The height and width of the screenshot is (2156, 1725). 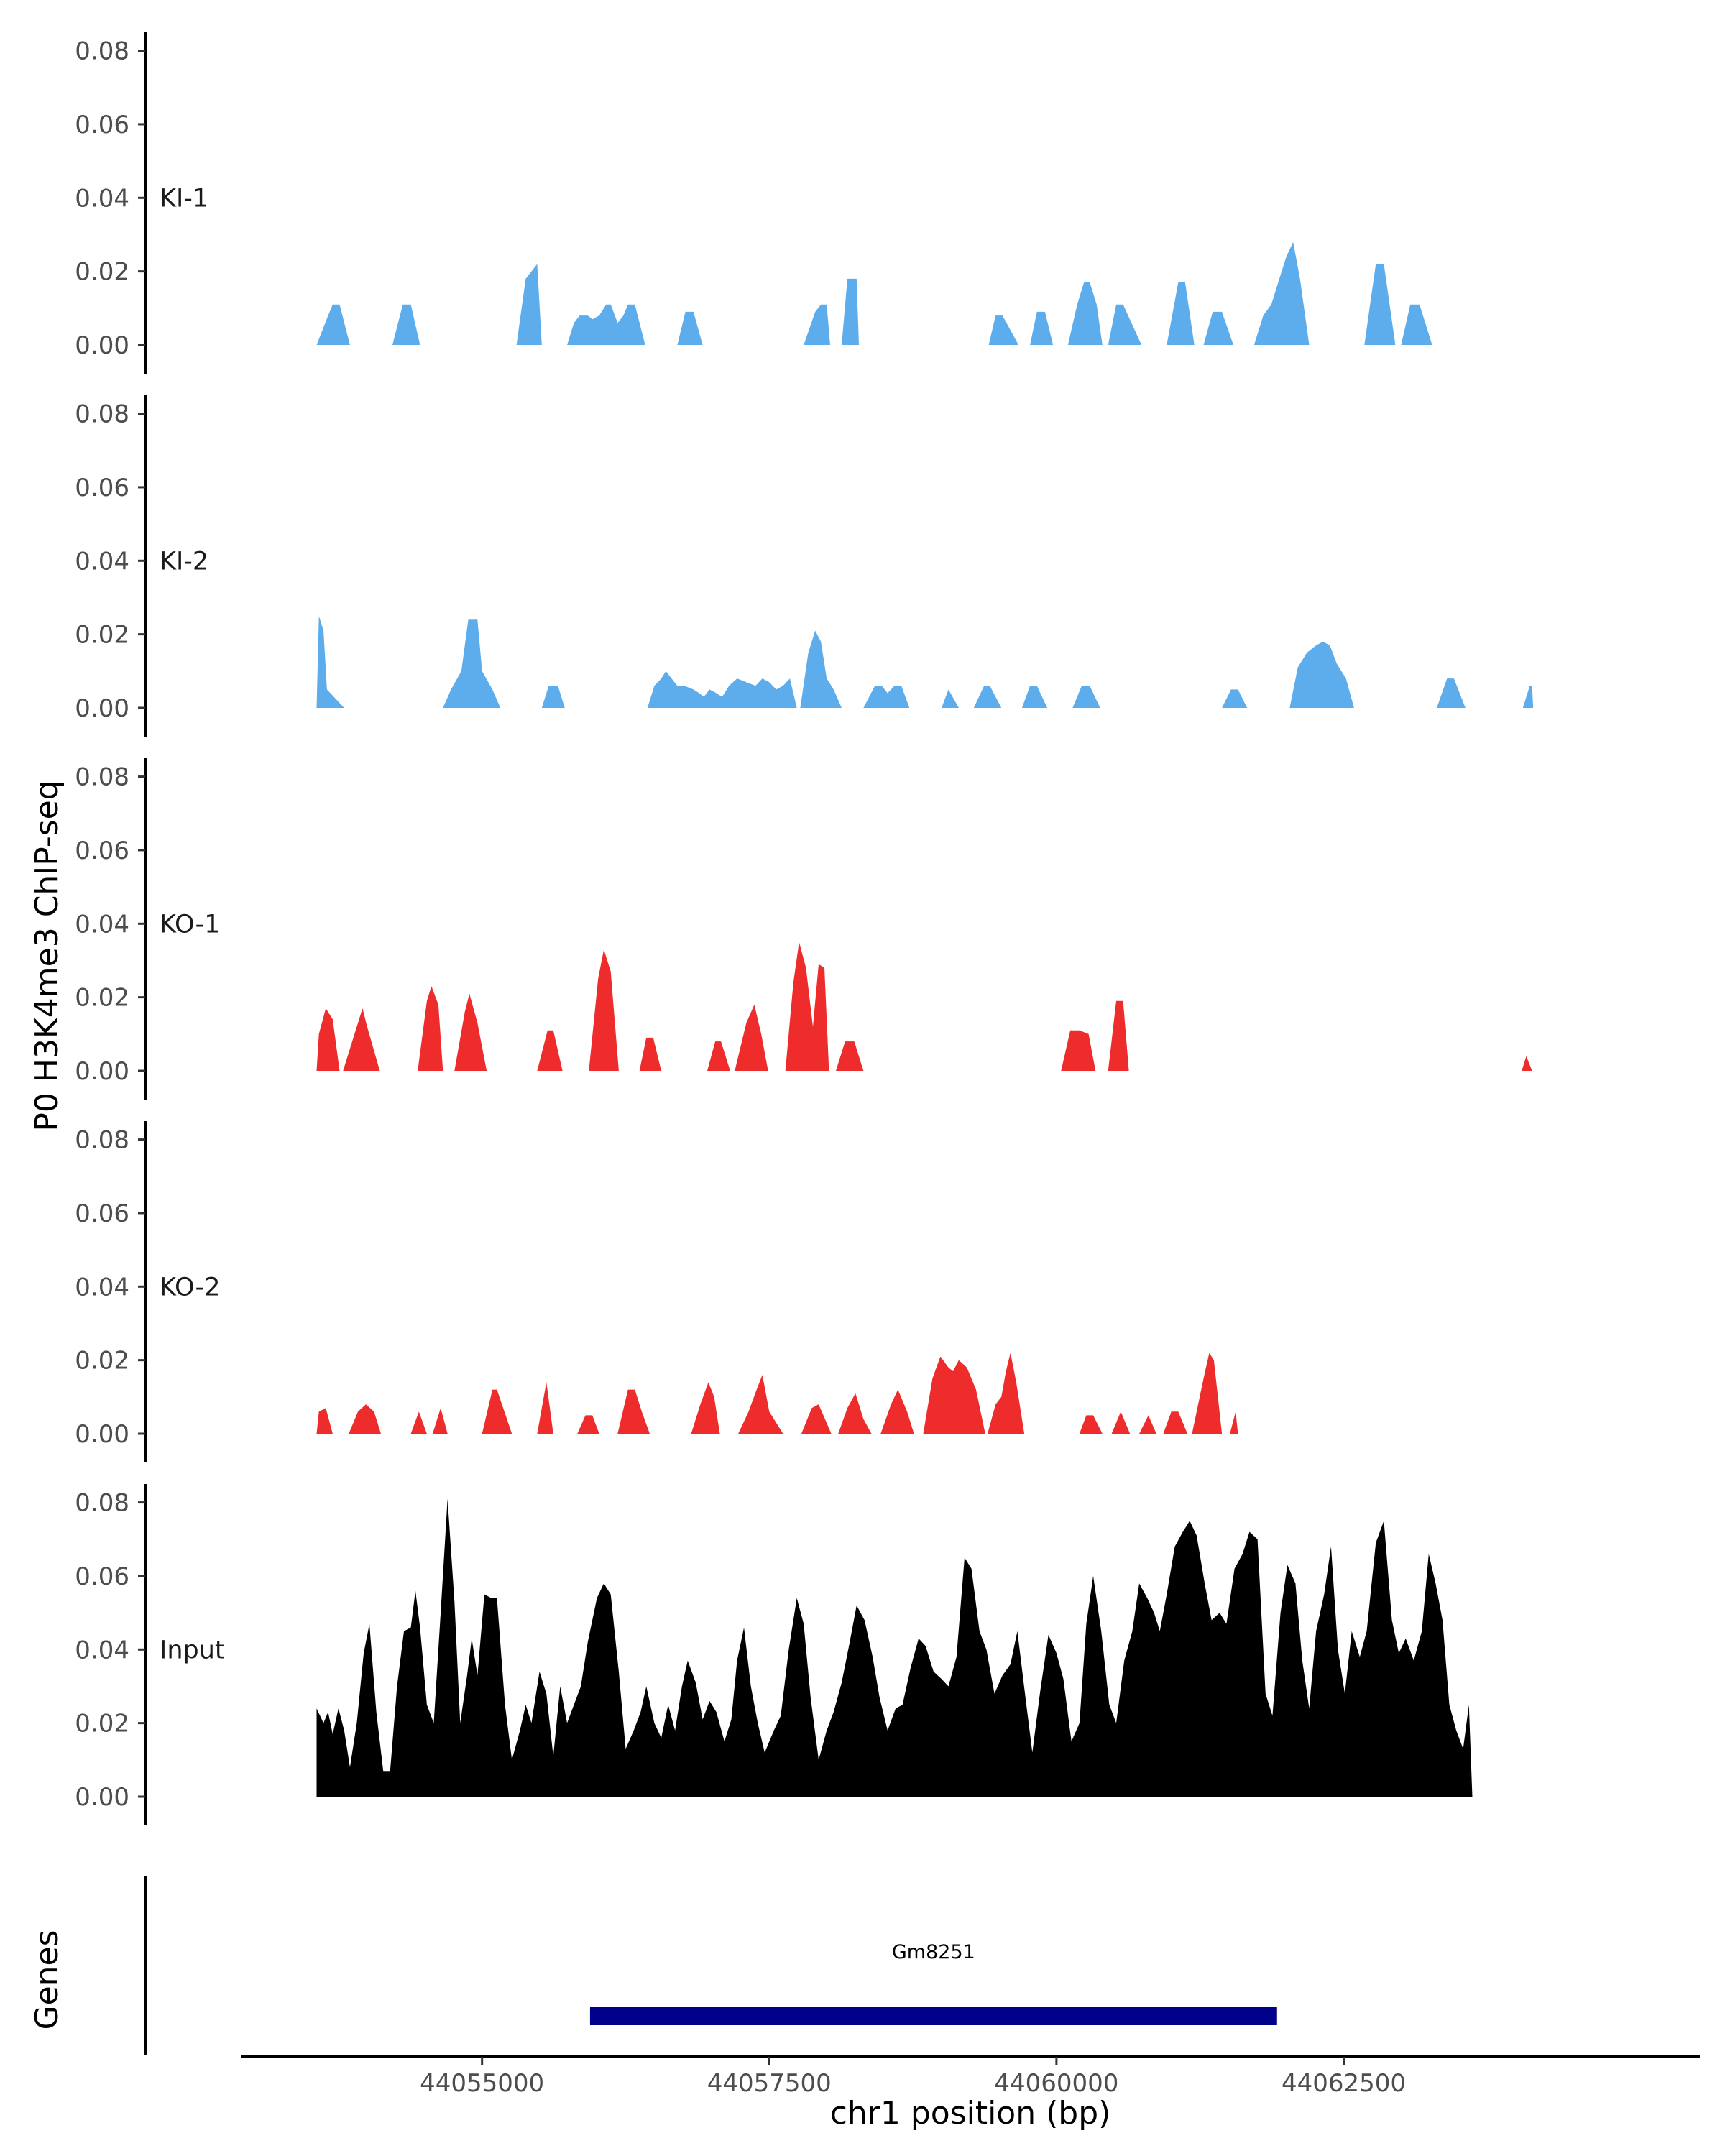 What do you see at coordinates (47, 955) in the screenshot?
I see `y-axis-title: P0 H3K4me3 ChIP-seq` at bounding box center [47, 955].